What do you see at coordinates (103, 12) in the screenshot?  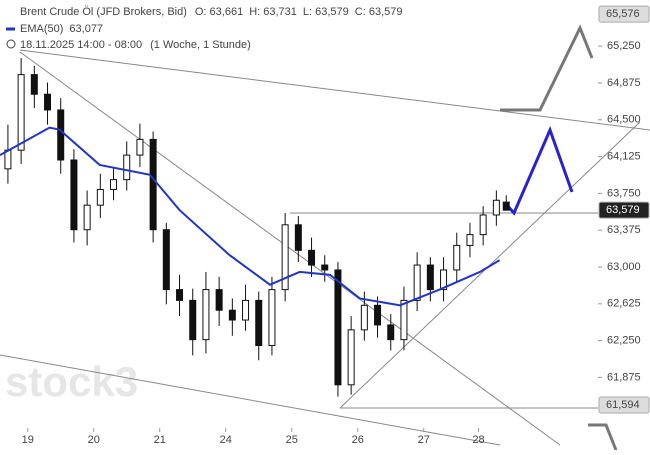 I see `title-text: Brent Crude Öl (JFD Brokers, Bid)` at bounding box center [103, 12].